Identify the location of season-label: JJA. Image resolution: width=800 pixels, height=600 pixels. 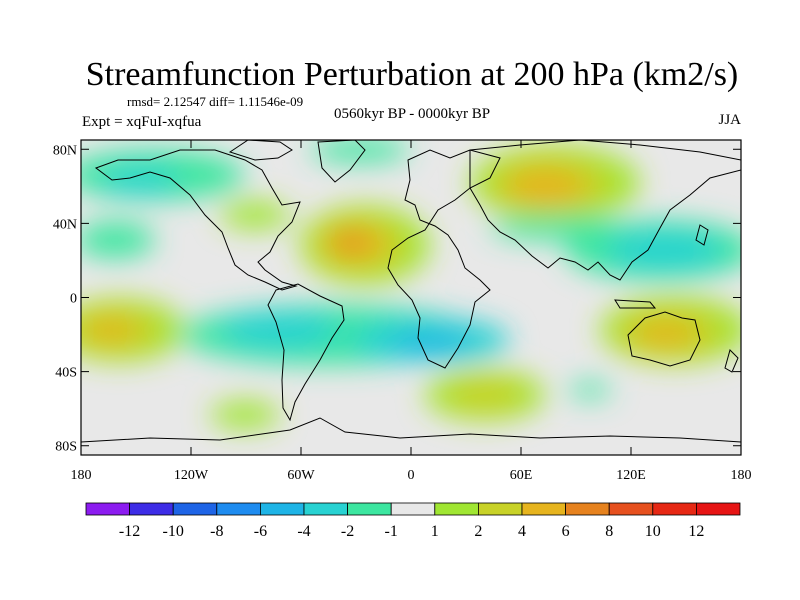
(729, 120).